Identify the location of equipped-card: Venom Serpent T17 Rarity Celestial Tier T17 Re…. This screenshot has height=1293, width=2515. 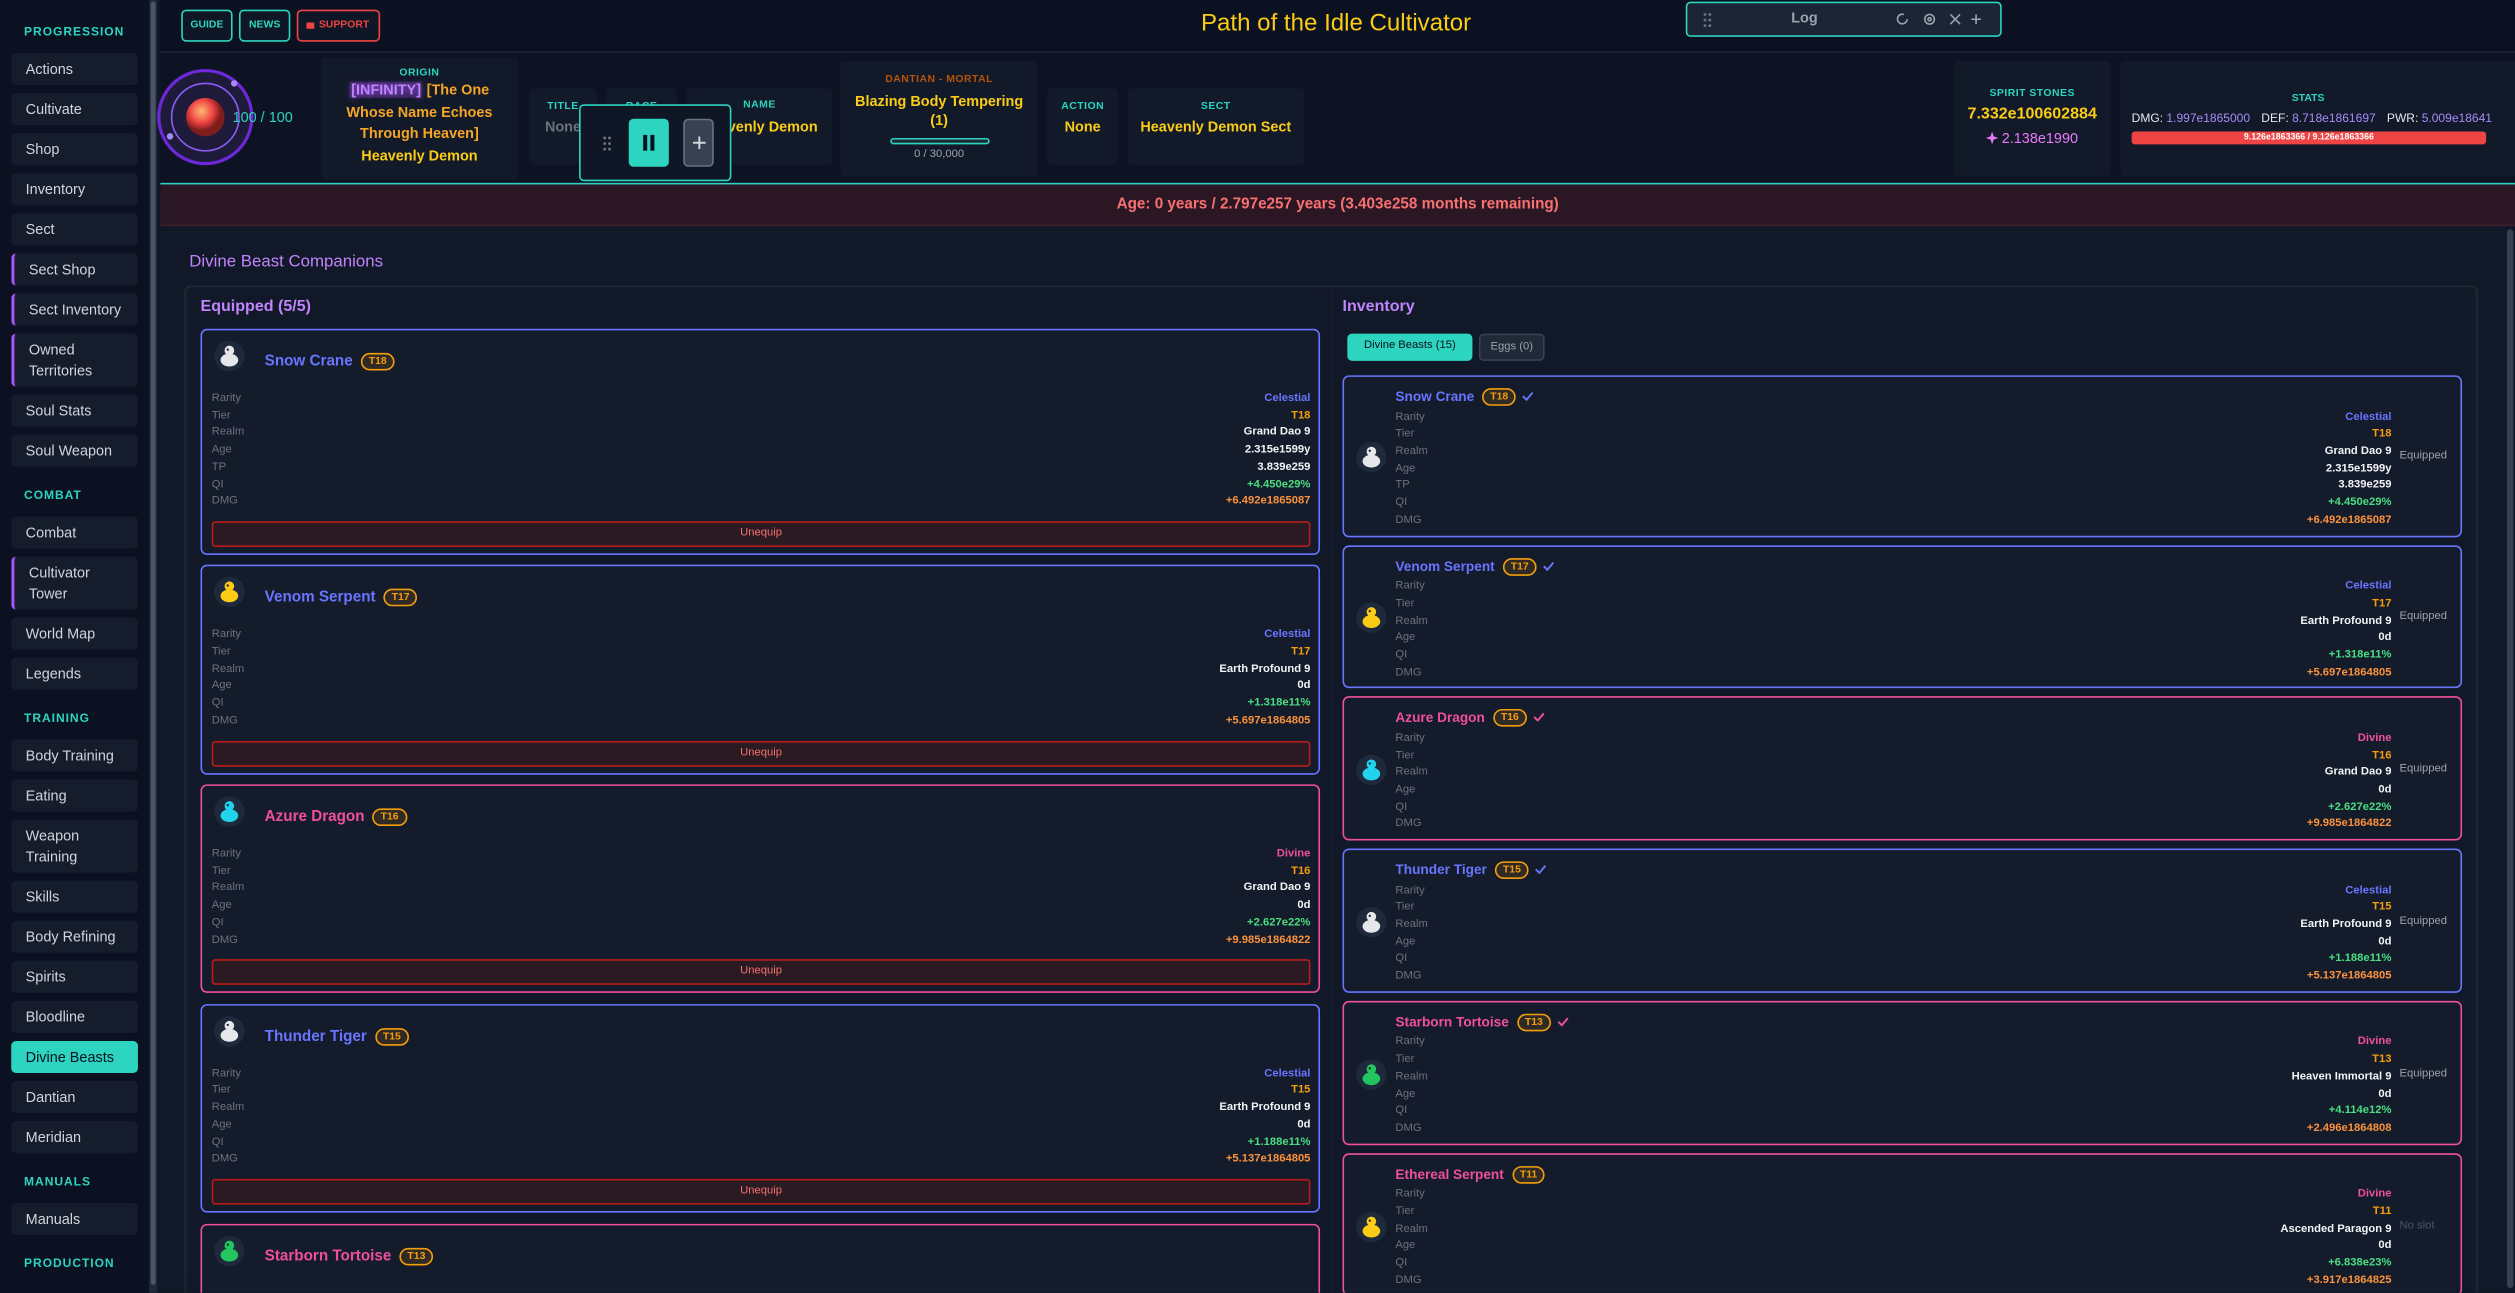
(760, 670).